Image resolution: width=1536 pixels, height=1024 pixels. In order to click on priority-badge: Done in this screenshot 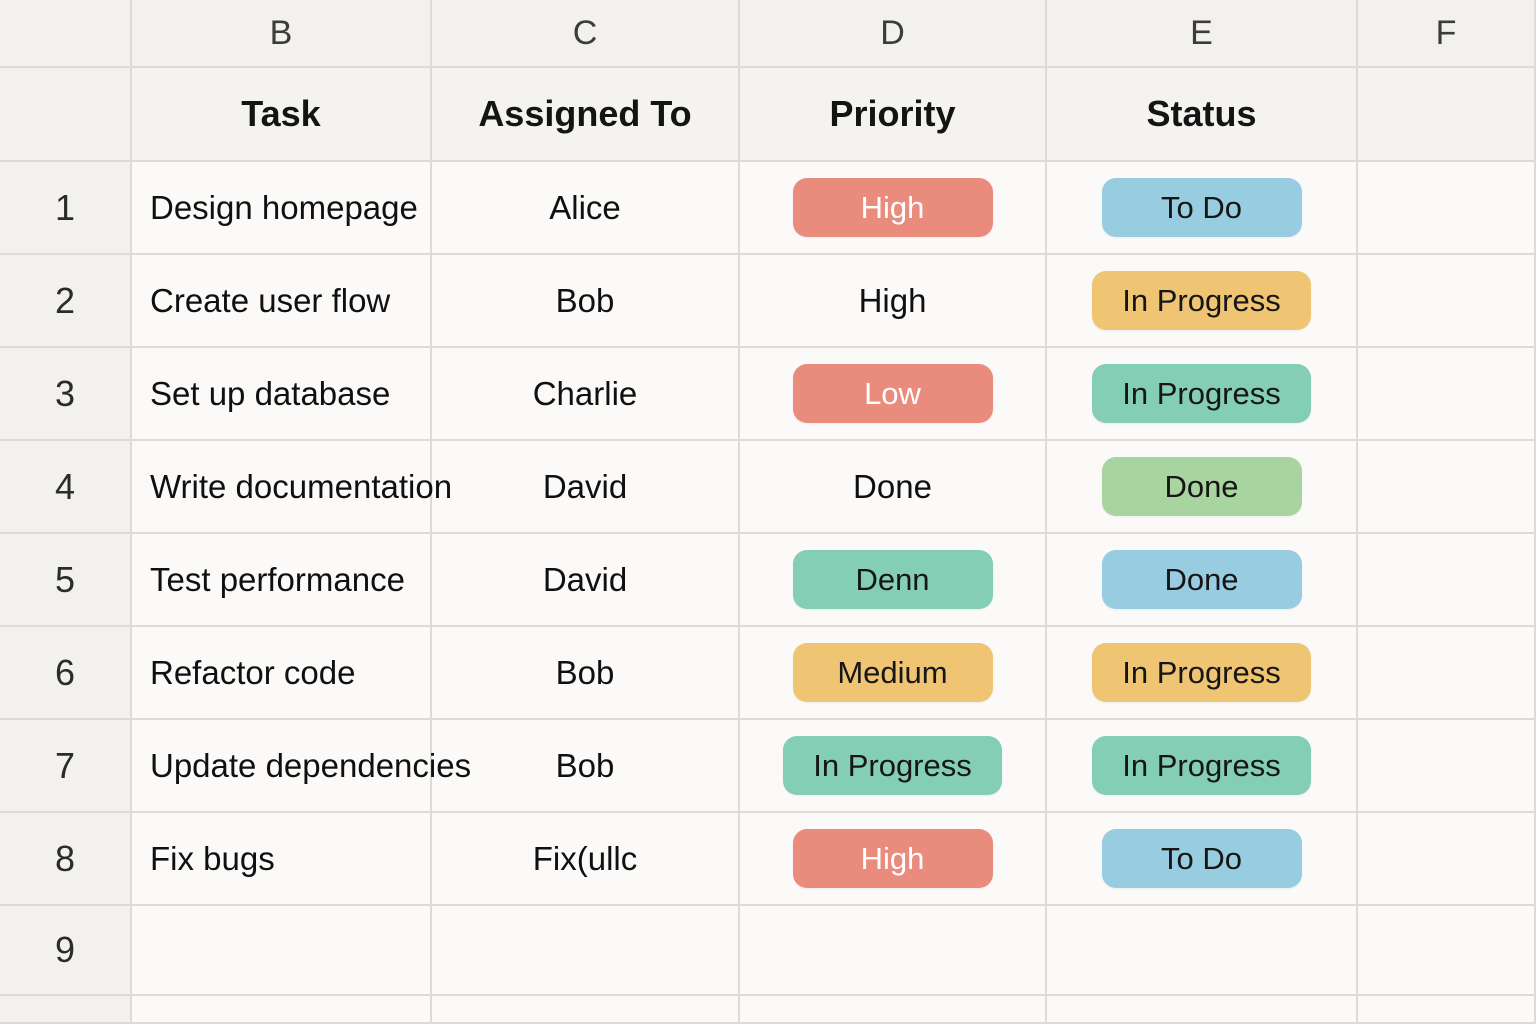, I will do `click(892, 486)`.